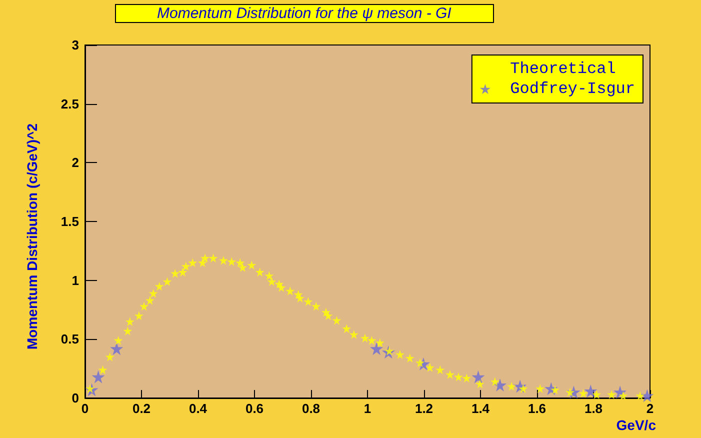 The width and height of the screenshot is (701, 438). I want to click on chart-title: Momentum Distribution for the ψ meson - GI, so click(304, 13).